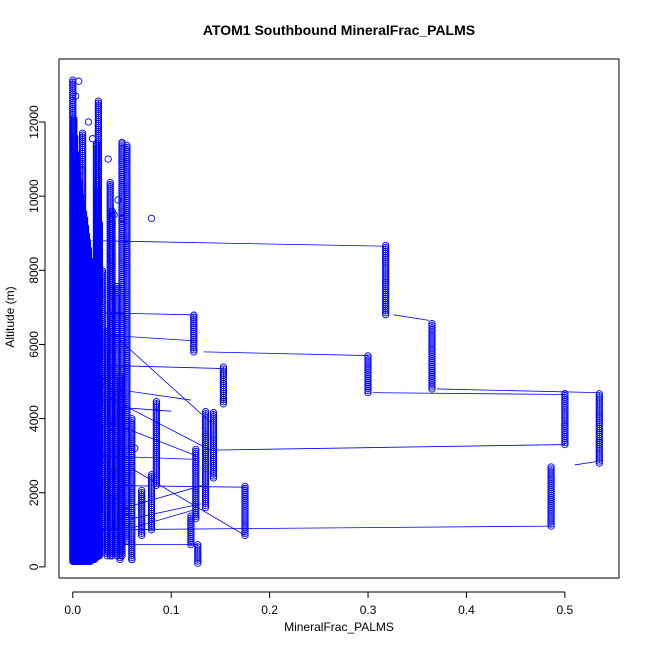 The height and width of the screenshot is (650, 650). I want to click on x-axis-label: MineralFrac_PALMS, so click(339, 627).